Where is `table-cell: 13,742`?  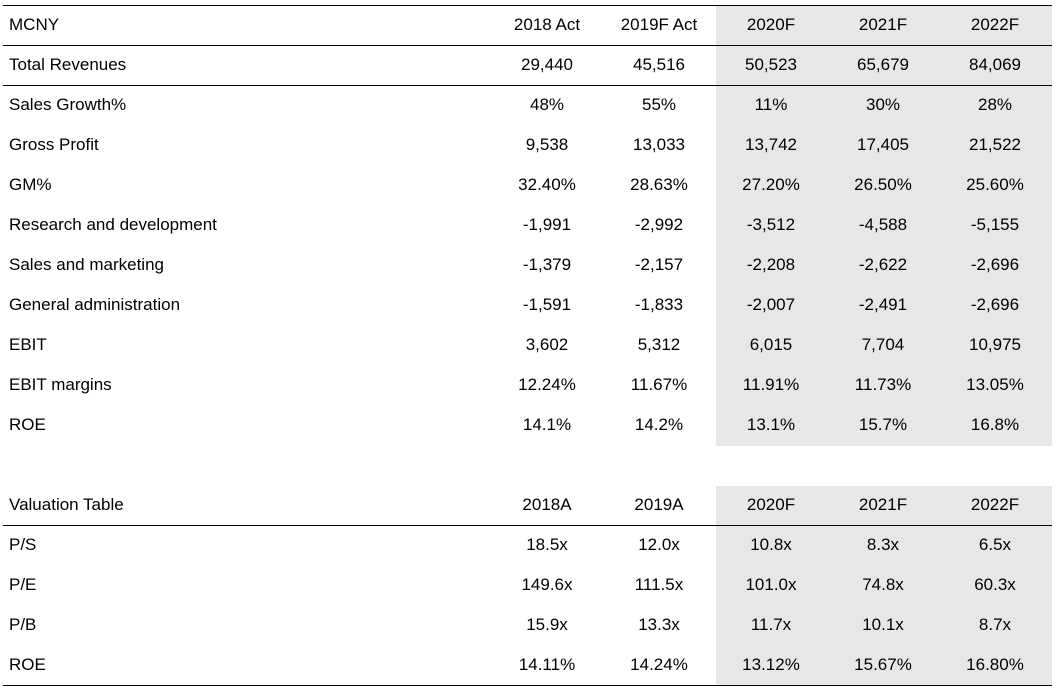 table-cell: 13,742 is located at coordinates (771, 144).